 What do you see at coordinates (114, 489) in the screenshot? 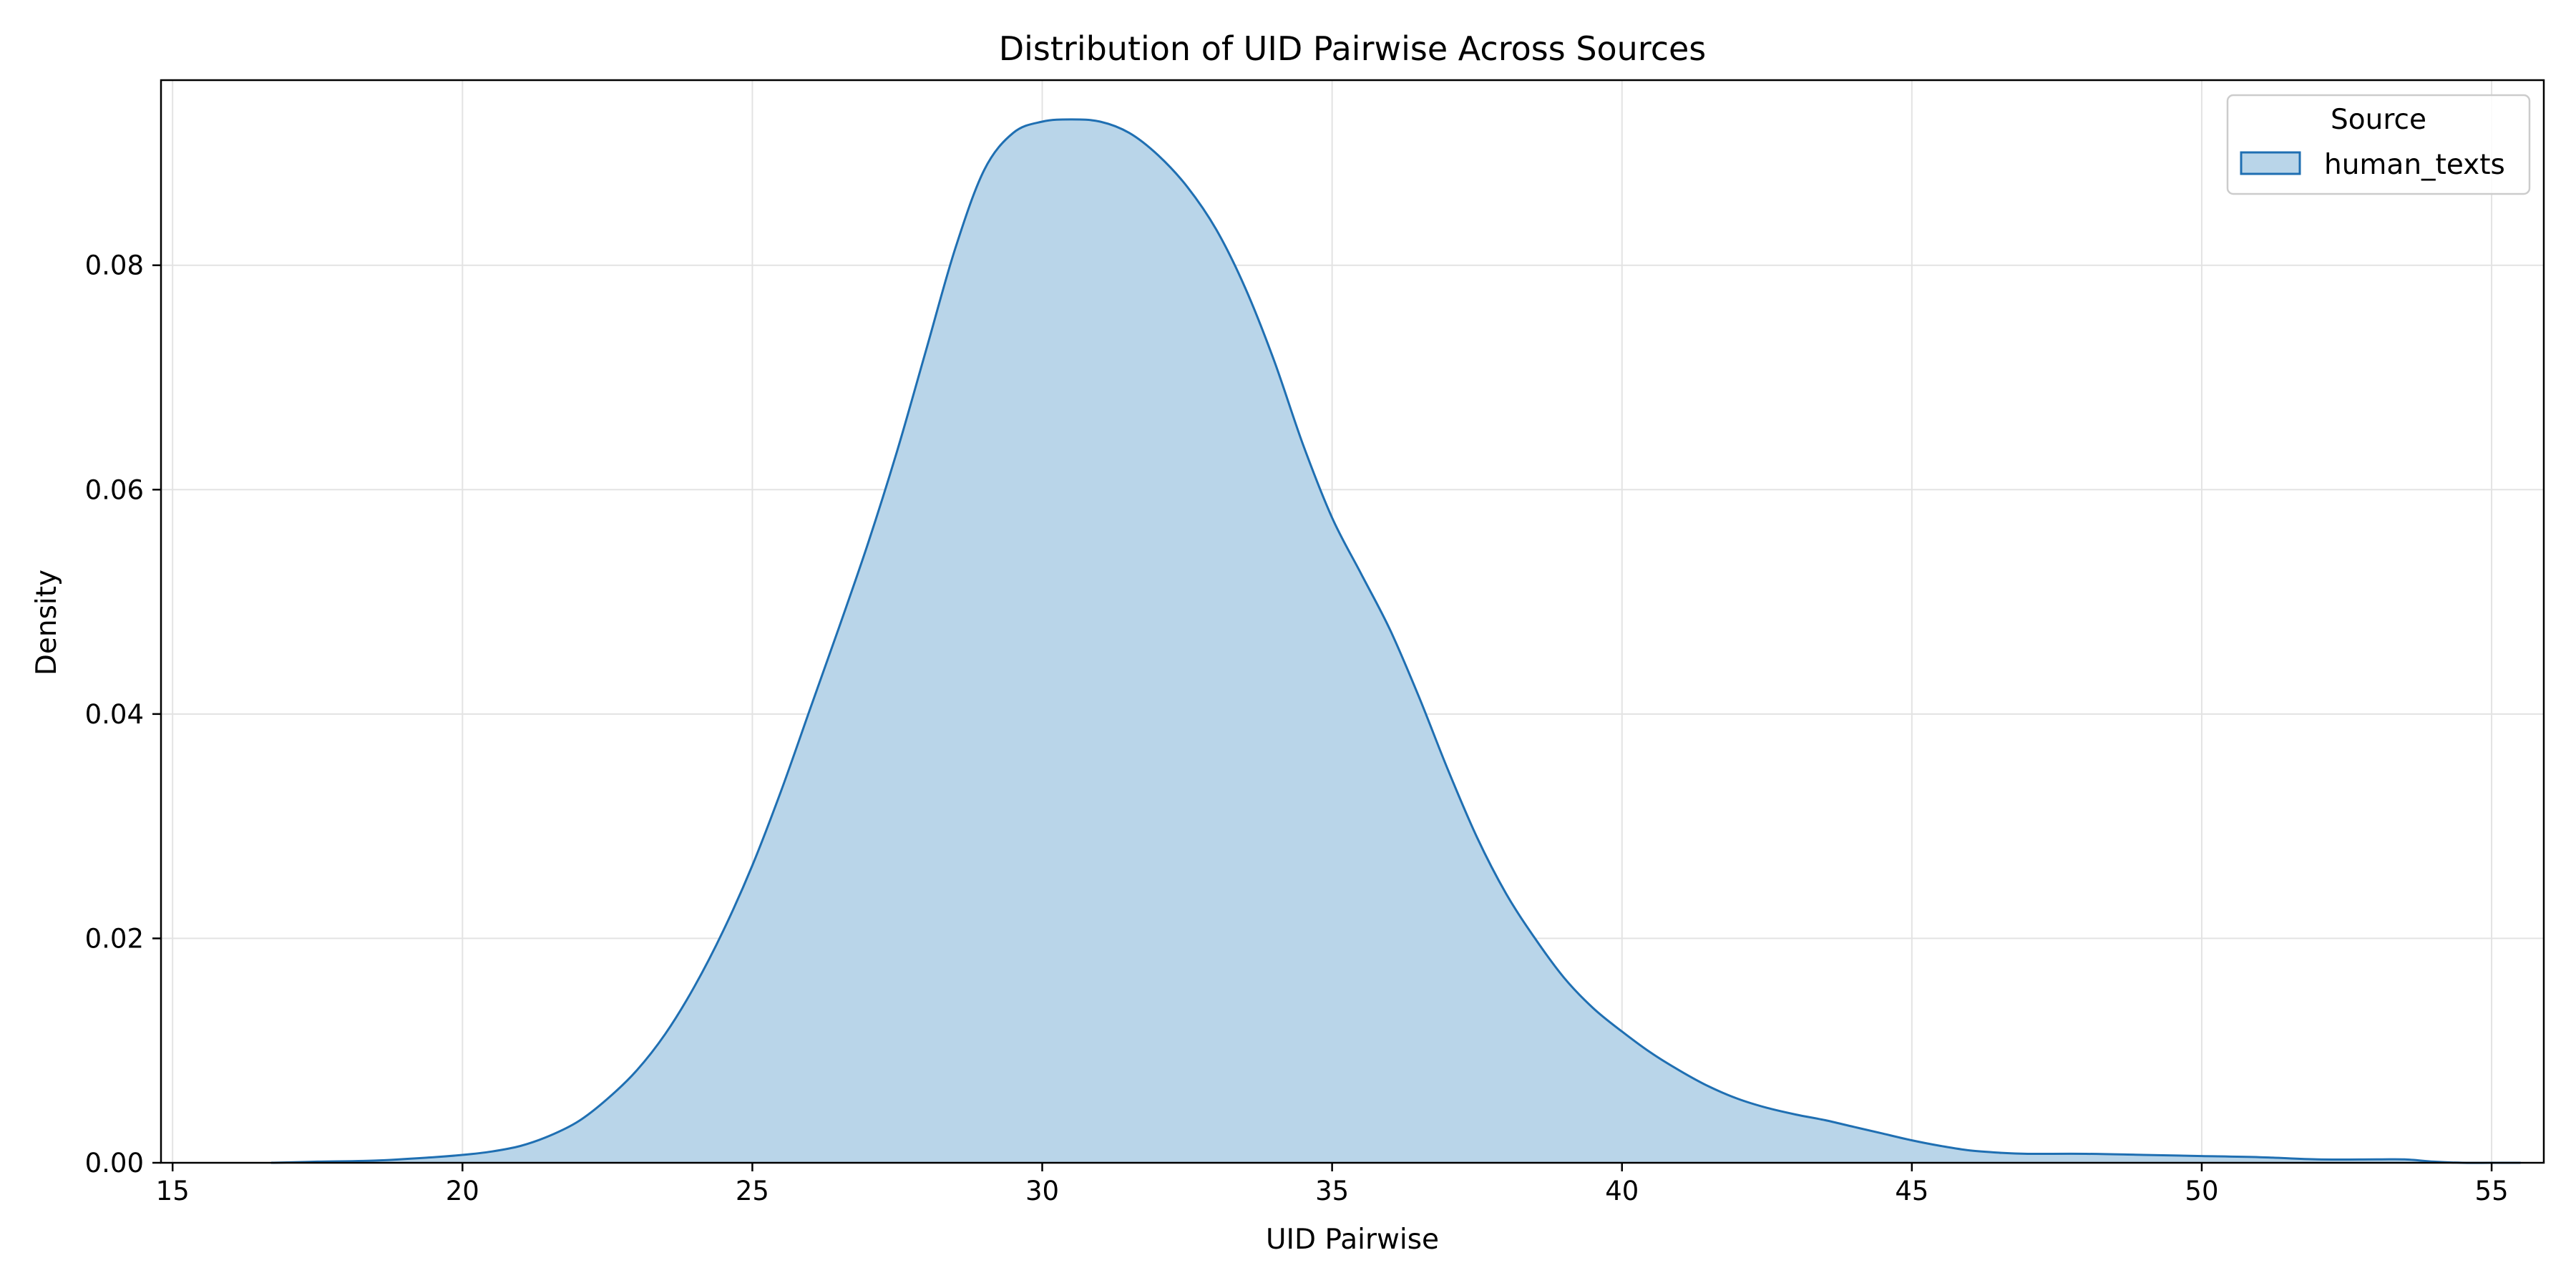
I see `y-tick-label: 0.06` at bounding box center [114, 489].